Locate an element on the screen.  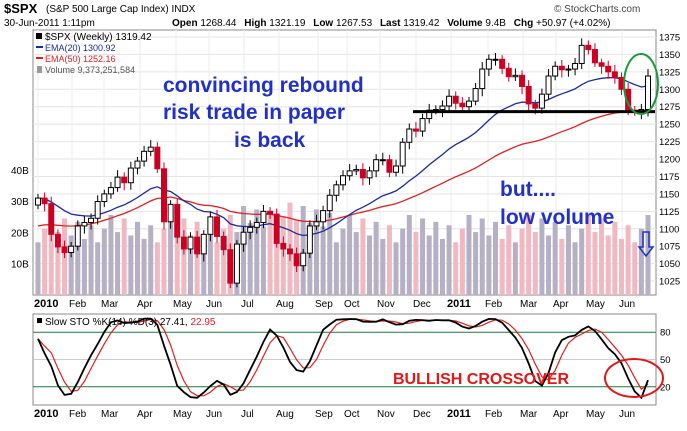
price-tick-label: 1275 is located at coordinates (669, 107).